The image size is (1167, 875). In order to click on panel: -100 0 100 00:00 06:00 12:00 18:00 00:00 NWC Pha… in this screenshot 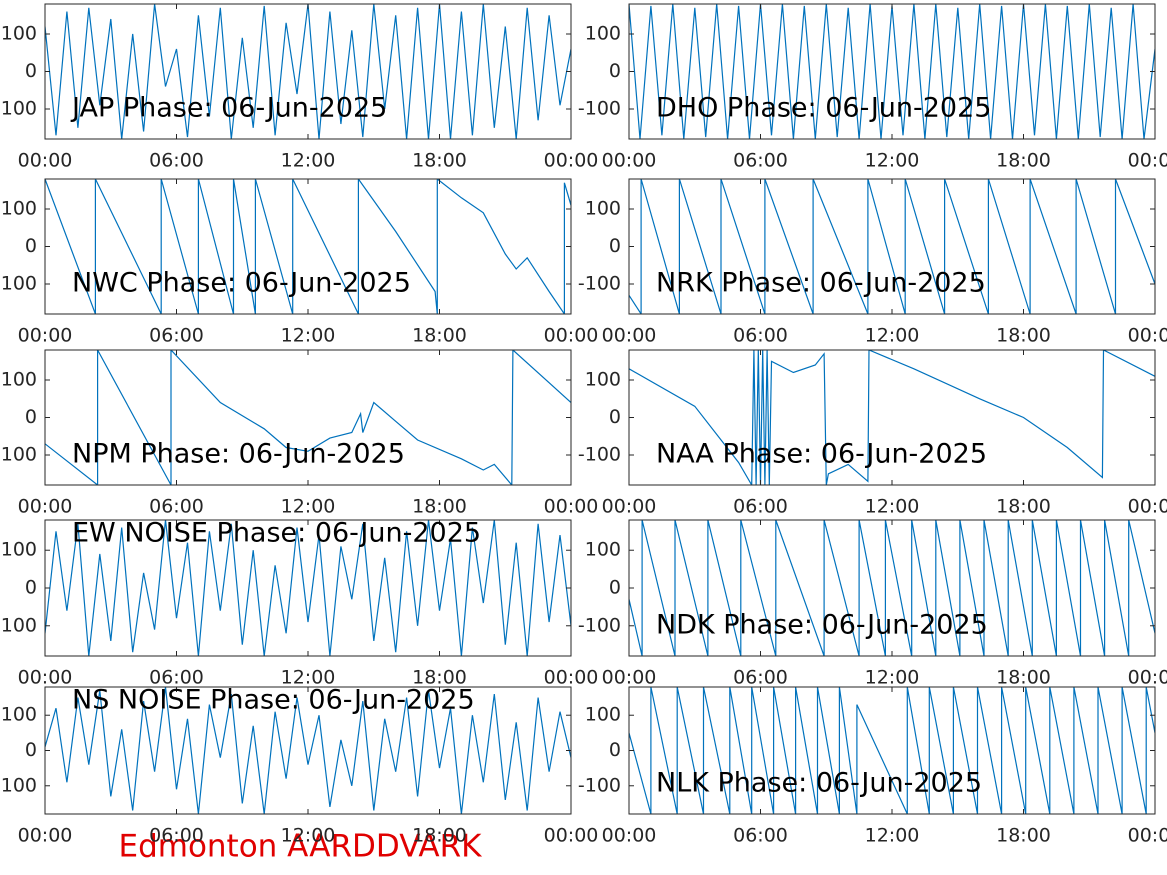, I will do `click(299, 262)`.